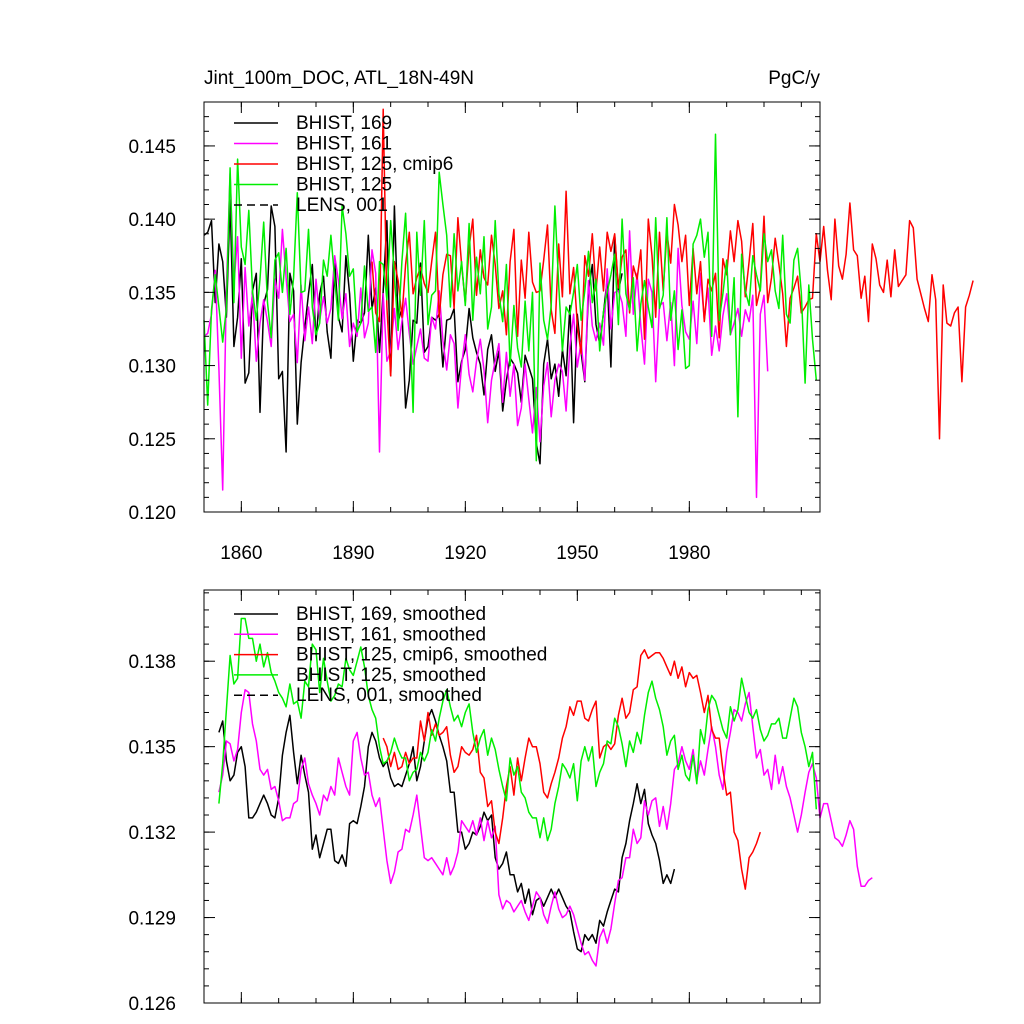 This screenshot has width=1024, height=1024. What do you see at coordinates (689, 553) in the screenshot?
I see `x-tick-label: 1980` at bounding box center [689, 553].